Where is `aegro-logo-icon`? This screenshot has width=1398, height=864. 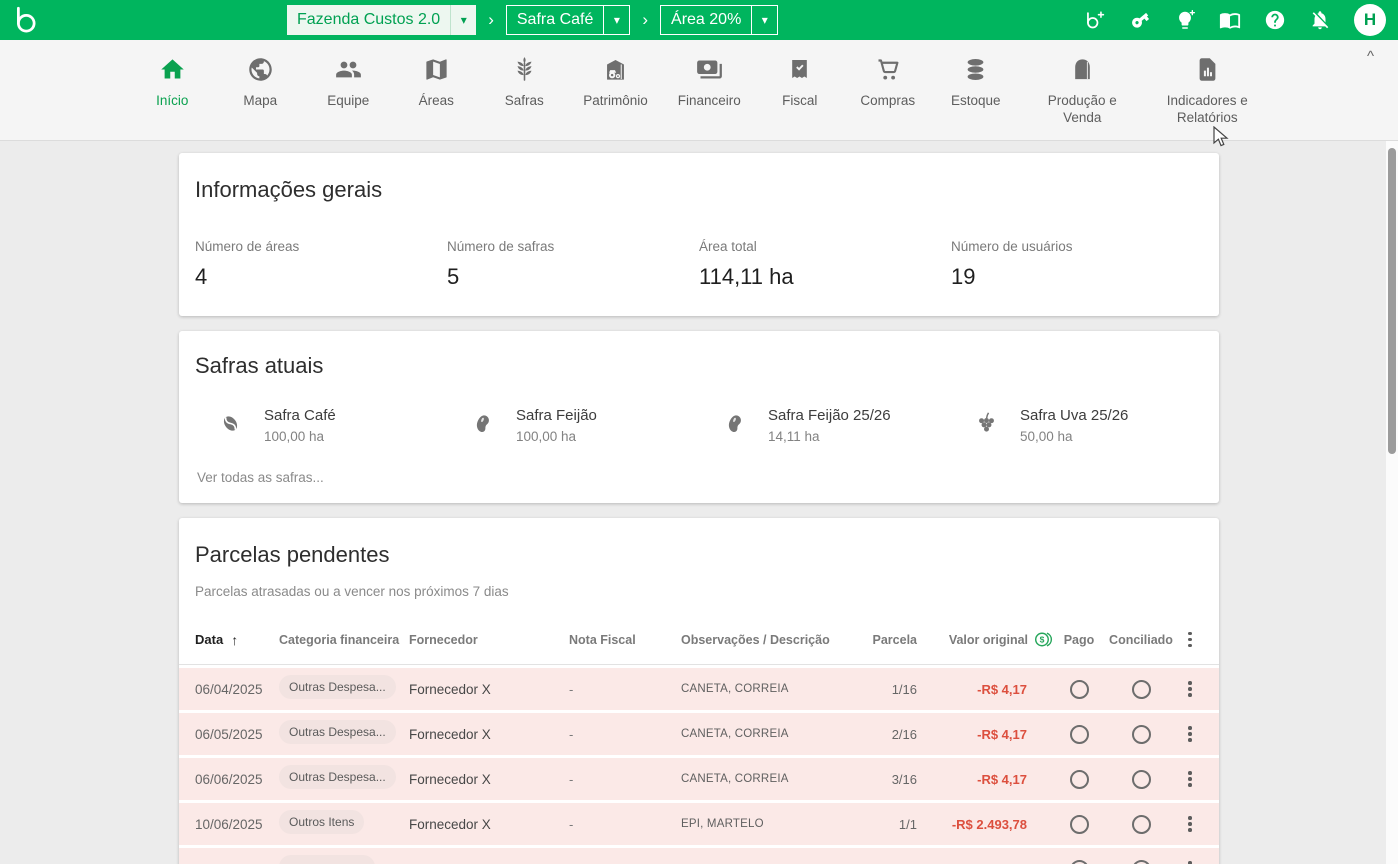 aegro-logo-icon is located at coordinates (25, 20).